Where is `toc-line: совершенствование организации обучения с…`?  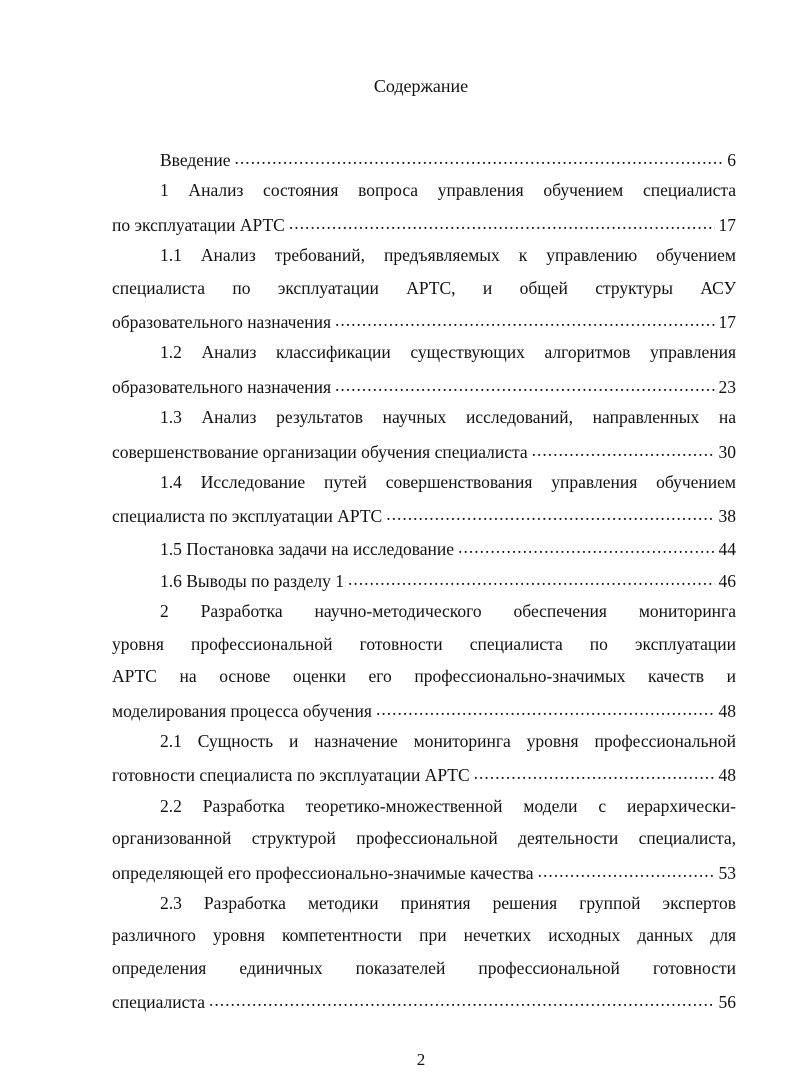
toc-line: совершенствование организации обучения с… is located at coordinates (424, 454).